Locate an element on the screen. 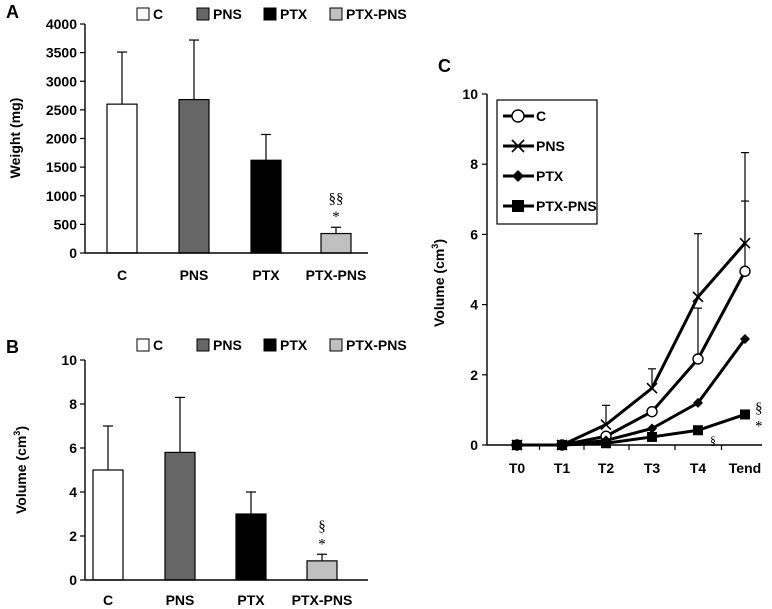 The height and width of the screenshot is (609, 772). ytick-label-4000: 4000 is located at coordinates (61, 24).